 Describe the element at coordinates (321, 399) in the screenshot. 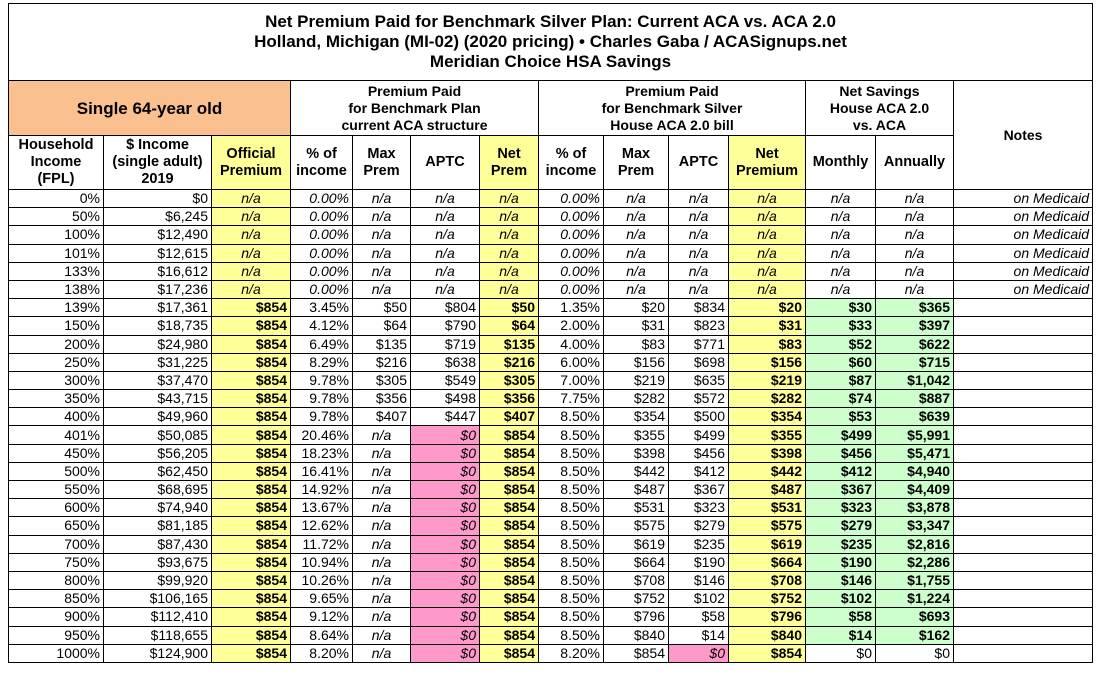

I see `cell: 9.78%` at that location.